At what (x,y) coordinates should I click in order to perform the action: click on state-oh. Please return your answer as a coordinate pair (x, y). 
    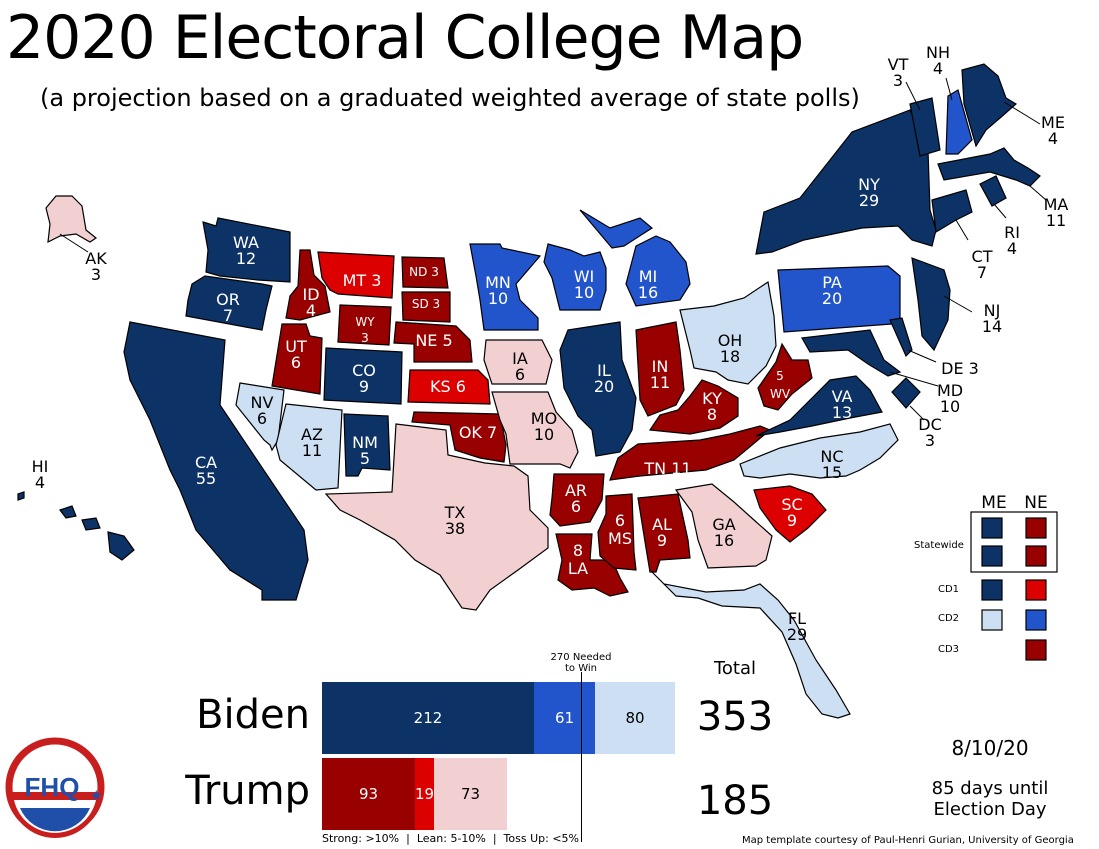
    Looking at the image, I should click on (728, 332).